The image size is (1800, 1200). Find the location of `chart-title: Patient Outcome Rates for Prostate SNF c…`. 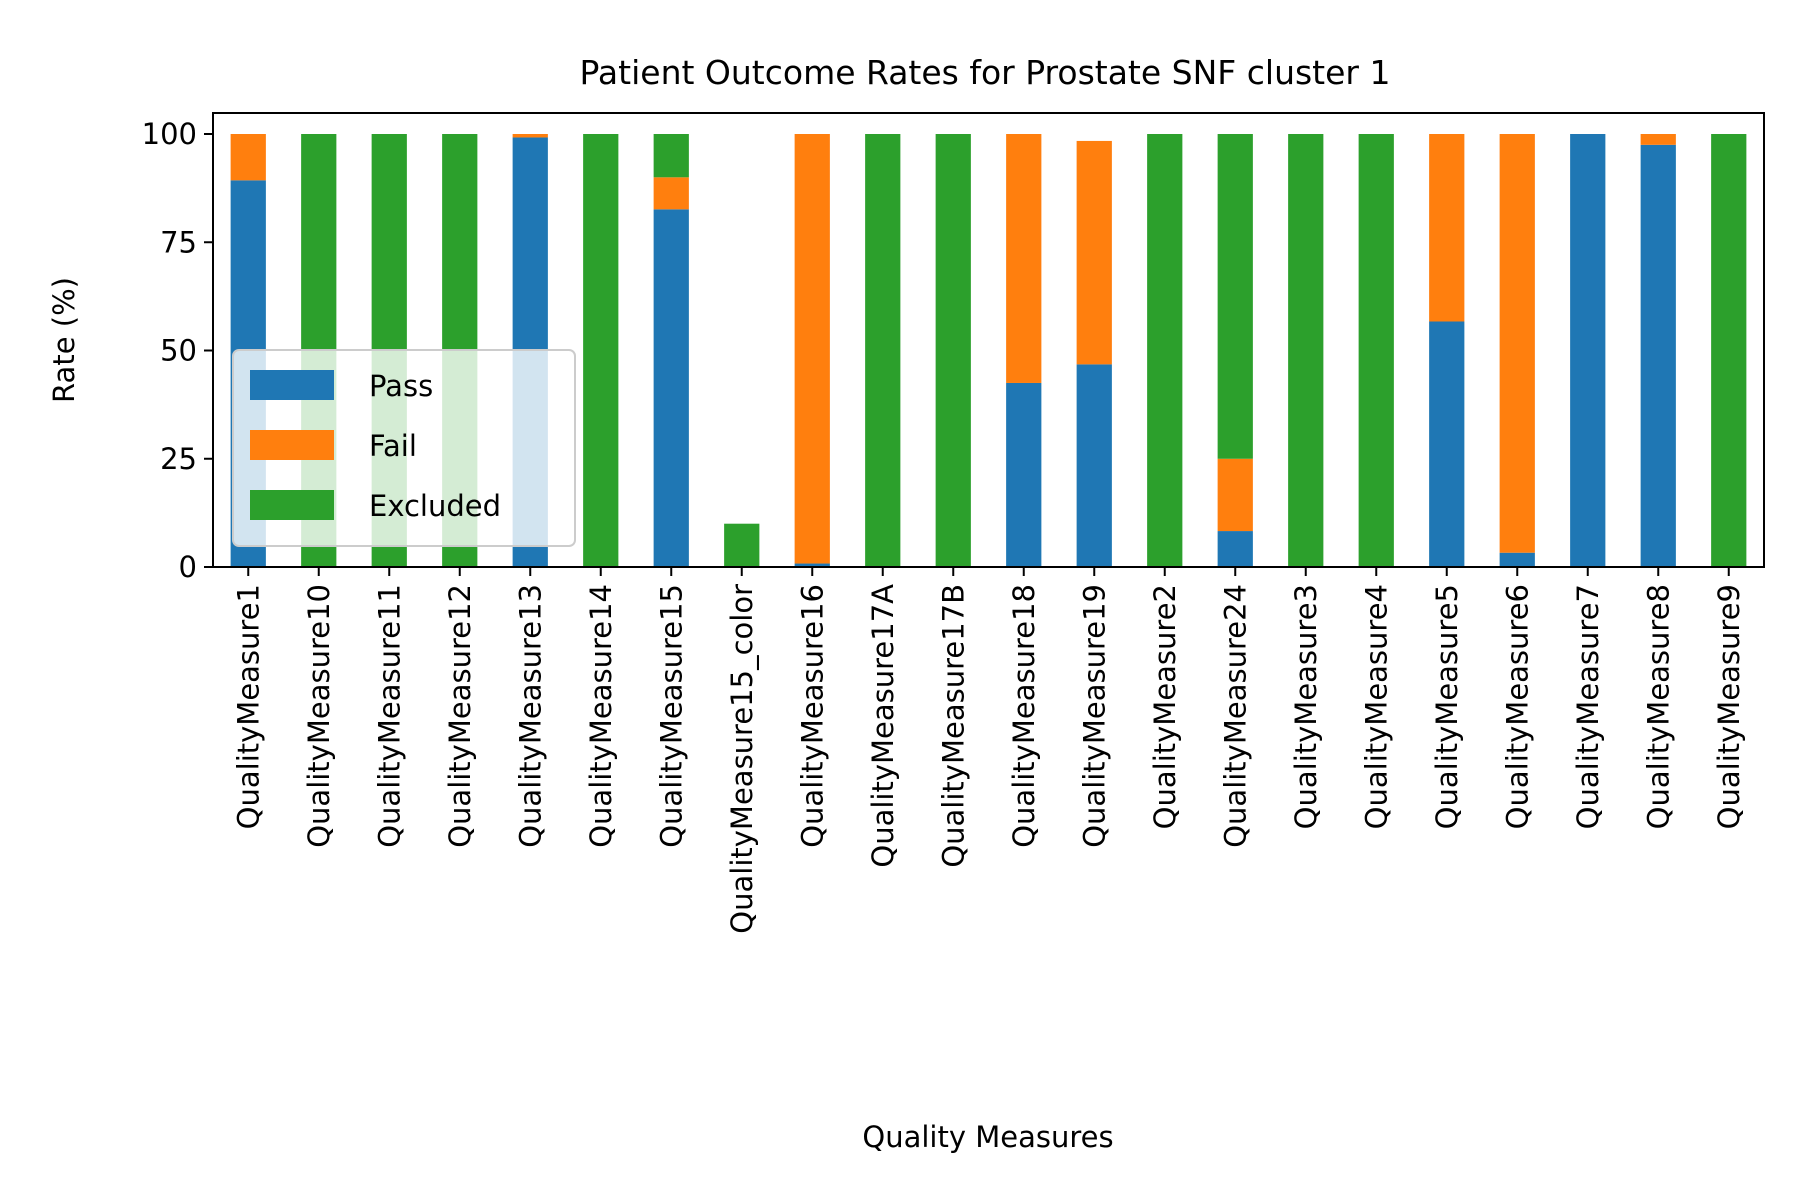

chart-title: Patient Outcome Rates for Prostate SNF c… is located at coordinates (985, 72).